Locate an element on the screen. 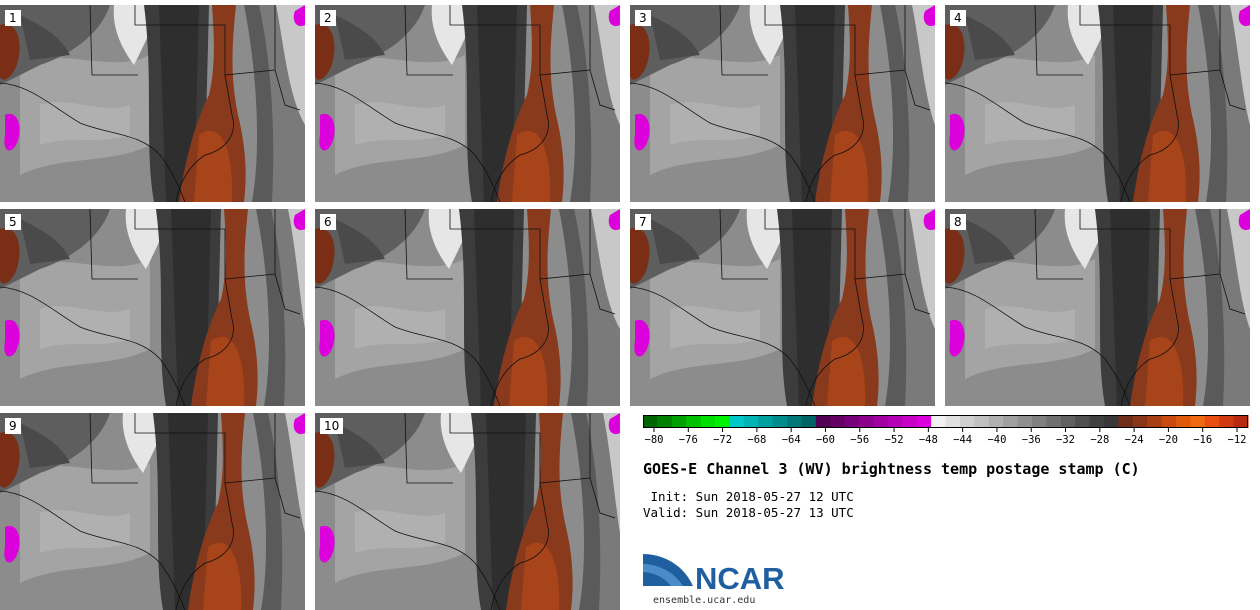 The width and height of the screenshot is (1260, 610). colorbar-tick-label: −44 is located at coordinates (962, 440).